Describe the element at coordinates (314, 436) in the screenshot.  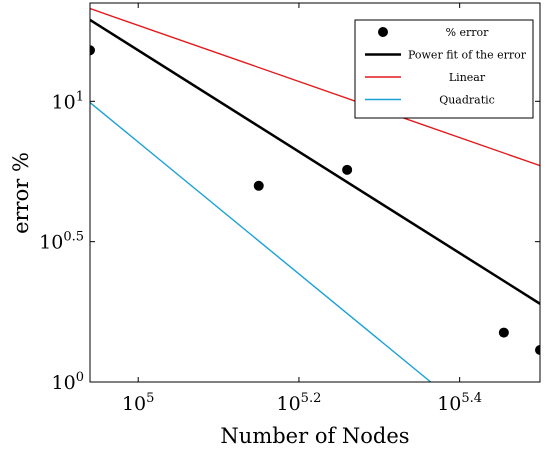
I see `x-axis-label: Number of Nodes` at that location.